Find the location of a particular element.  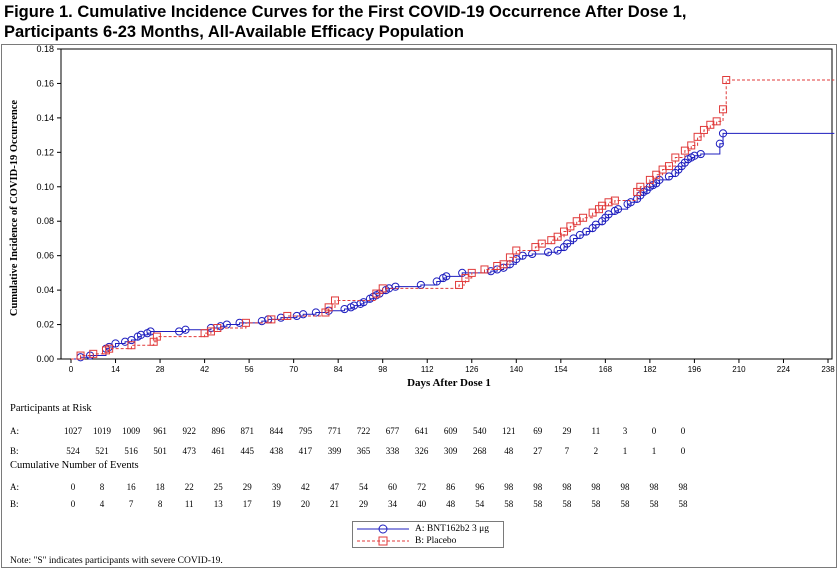

events-table-cell: 72 is located at coordinates (422, 487).